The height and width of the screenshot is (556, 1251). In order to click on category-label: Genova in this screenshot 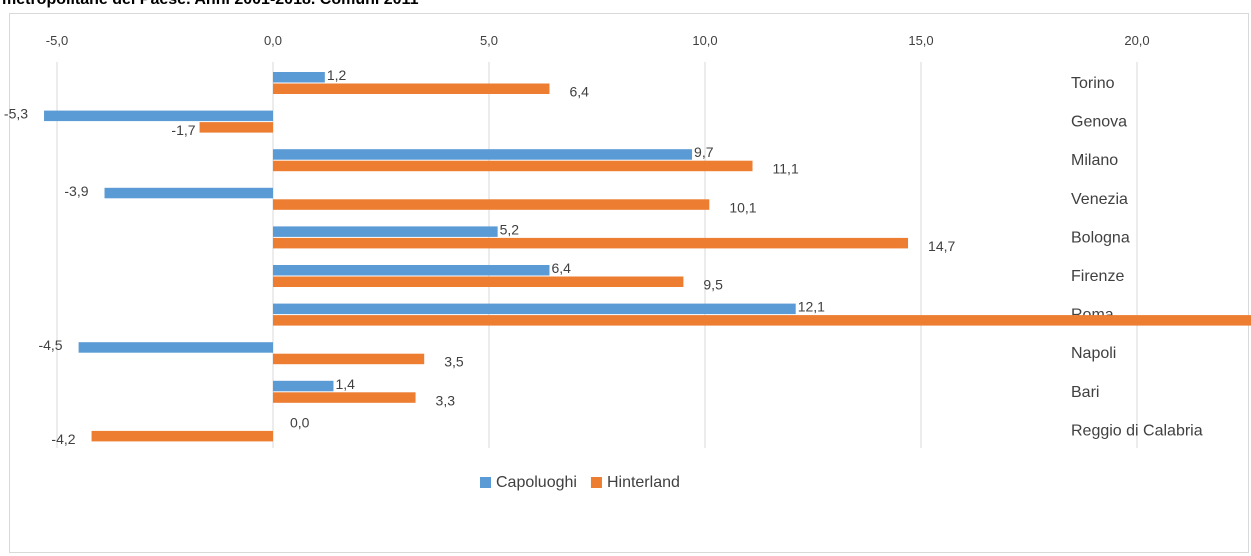, I will do `click(1099, 122)`.